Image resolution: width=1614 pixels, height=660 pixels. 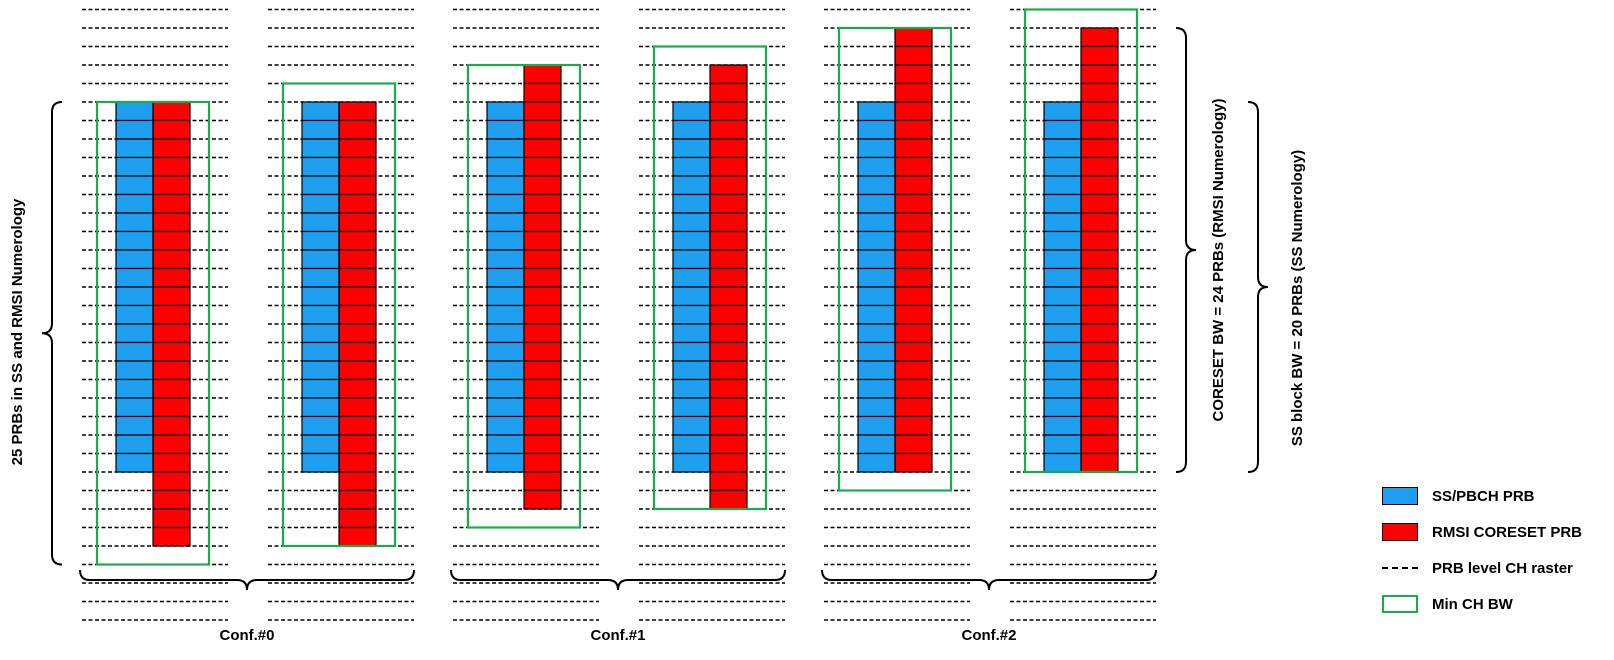 I want to click on ss-pbch-swatch, so click(x=1400, y=496).